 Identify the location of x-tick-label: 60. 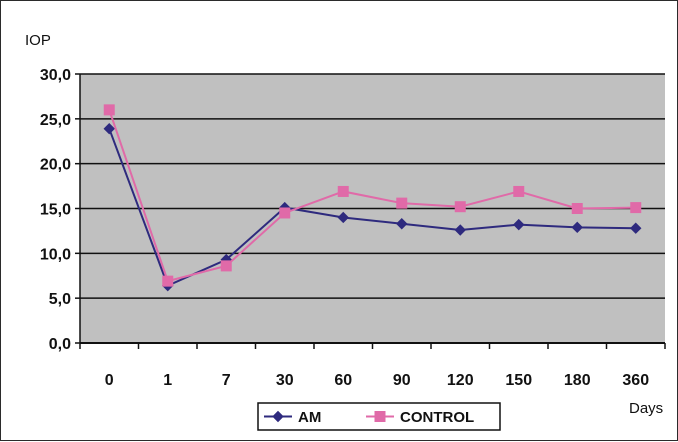
(343, 380).